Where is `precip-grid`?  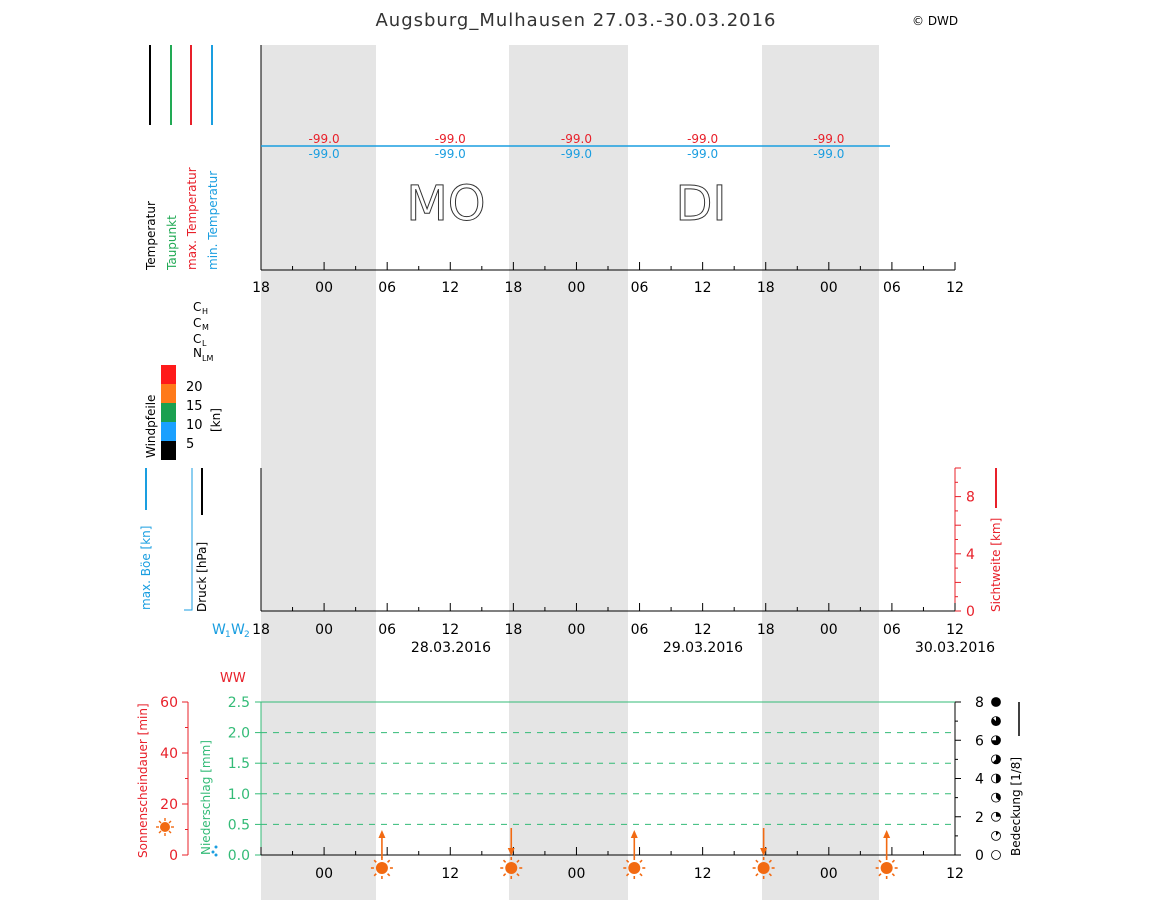
precip-grid is located at coordinates (608, 763).